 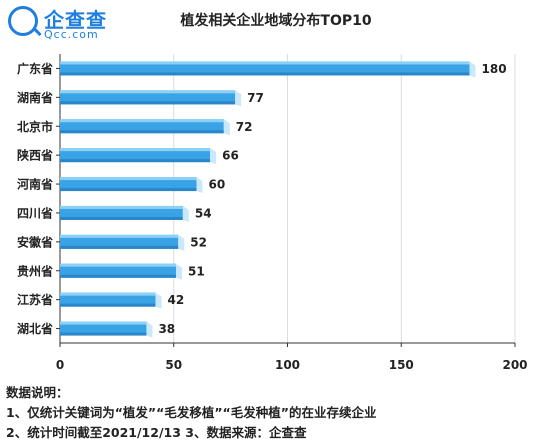 What do you see at coordinates (35, 212) in the screenshot?
I see `category-label: 四川省` at bounding box center [35, 212].